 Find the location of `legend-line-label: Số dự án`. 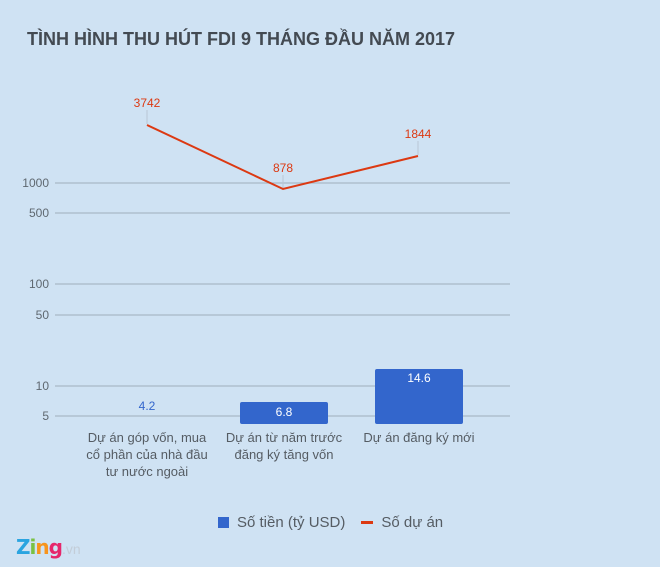

legend-line-label: Số dự án is located at coordinates (412, 522).